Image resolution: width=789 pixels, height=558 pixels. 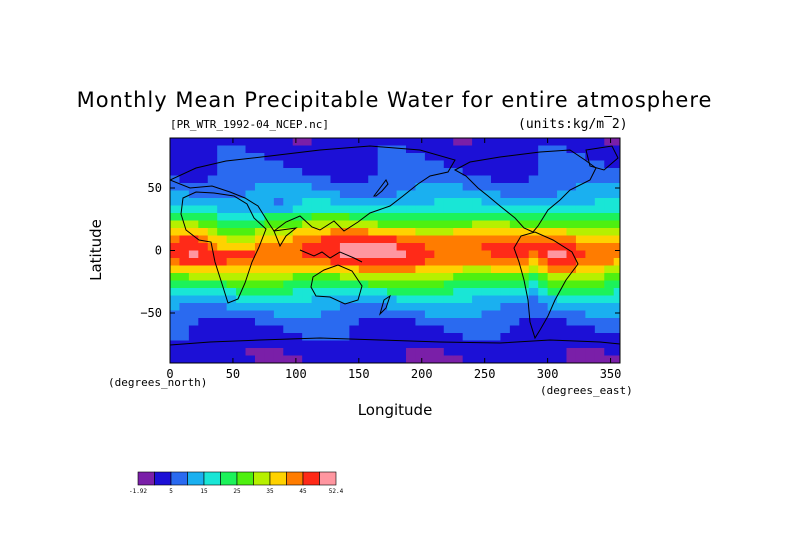 What do you see at coordinates (602, 158) in the screenshot?
I see `coastline-greenland` at bounding box center [602, 158].